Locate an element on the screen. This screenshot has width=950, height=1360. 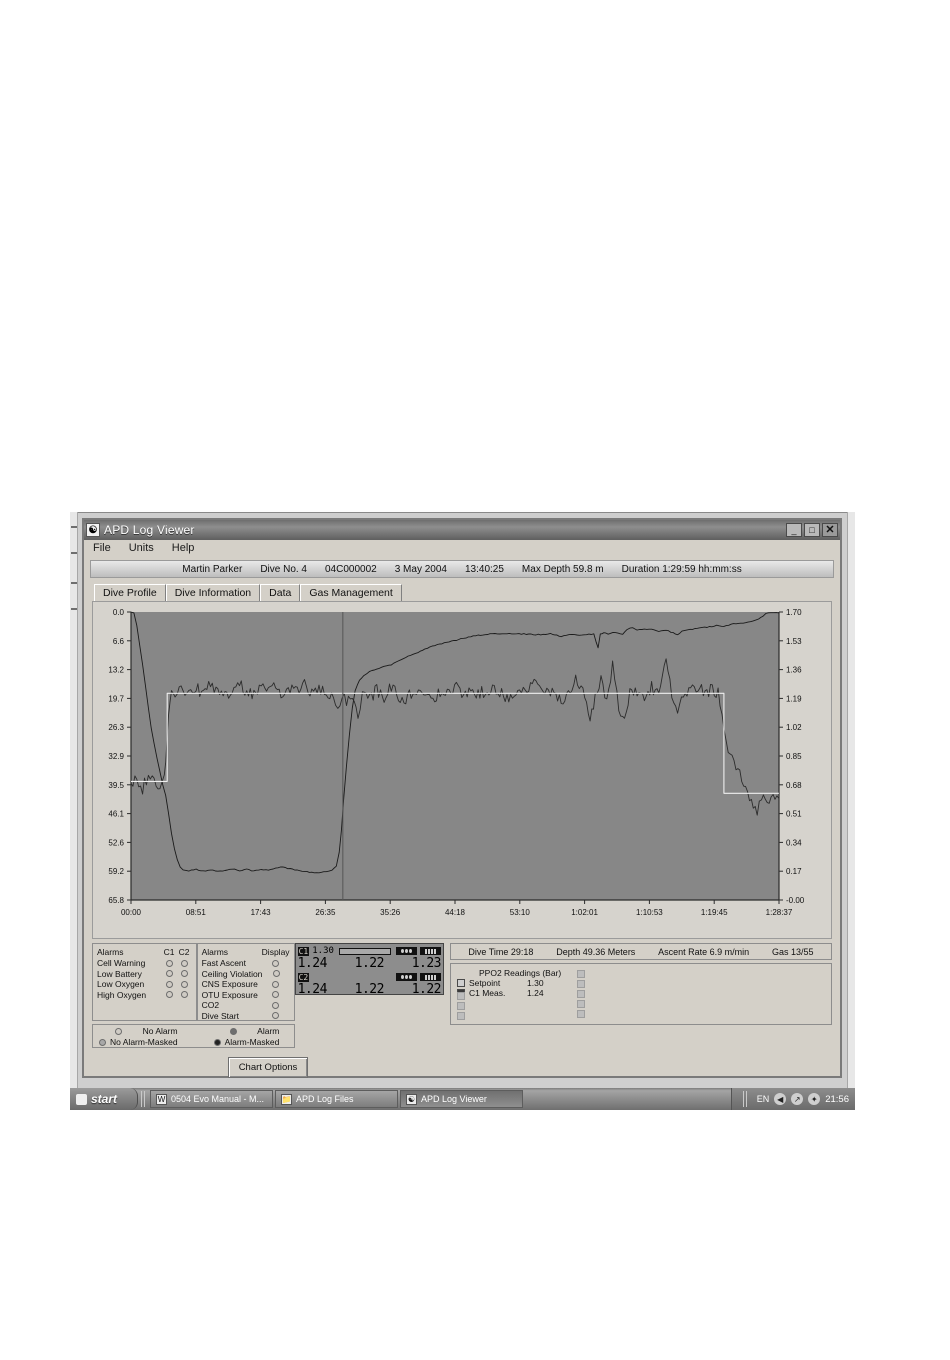
shield-icon: ✦ is located at coordinates (814, 1099).